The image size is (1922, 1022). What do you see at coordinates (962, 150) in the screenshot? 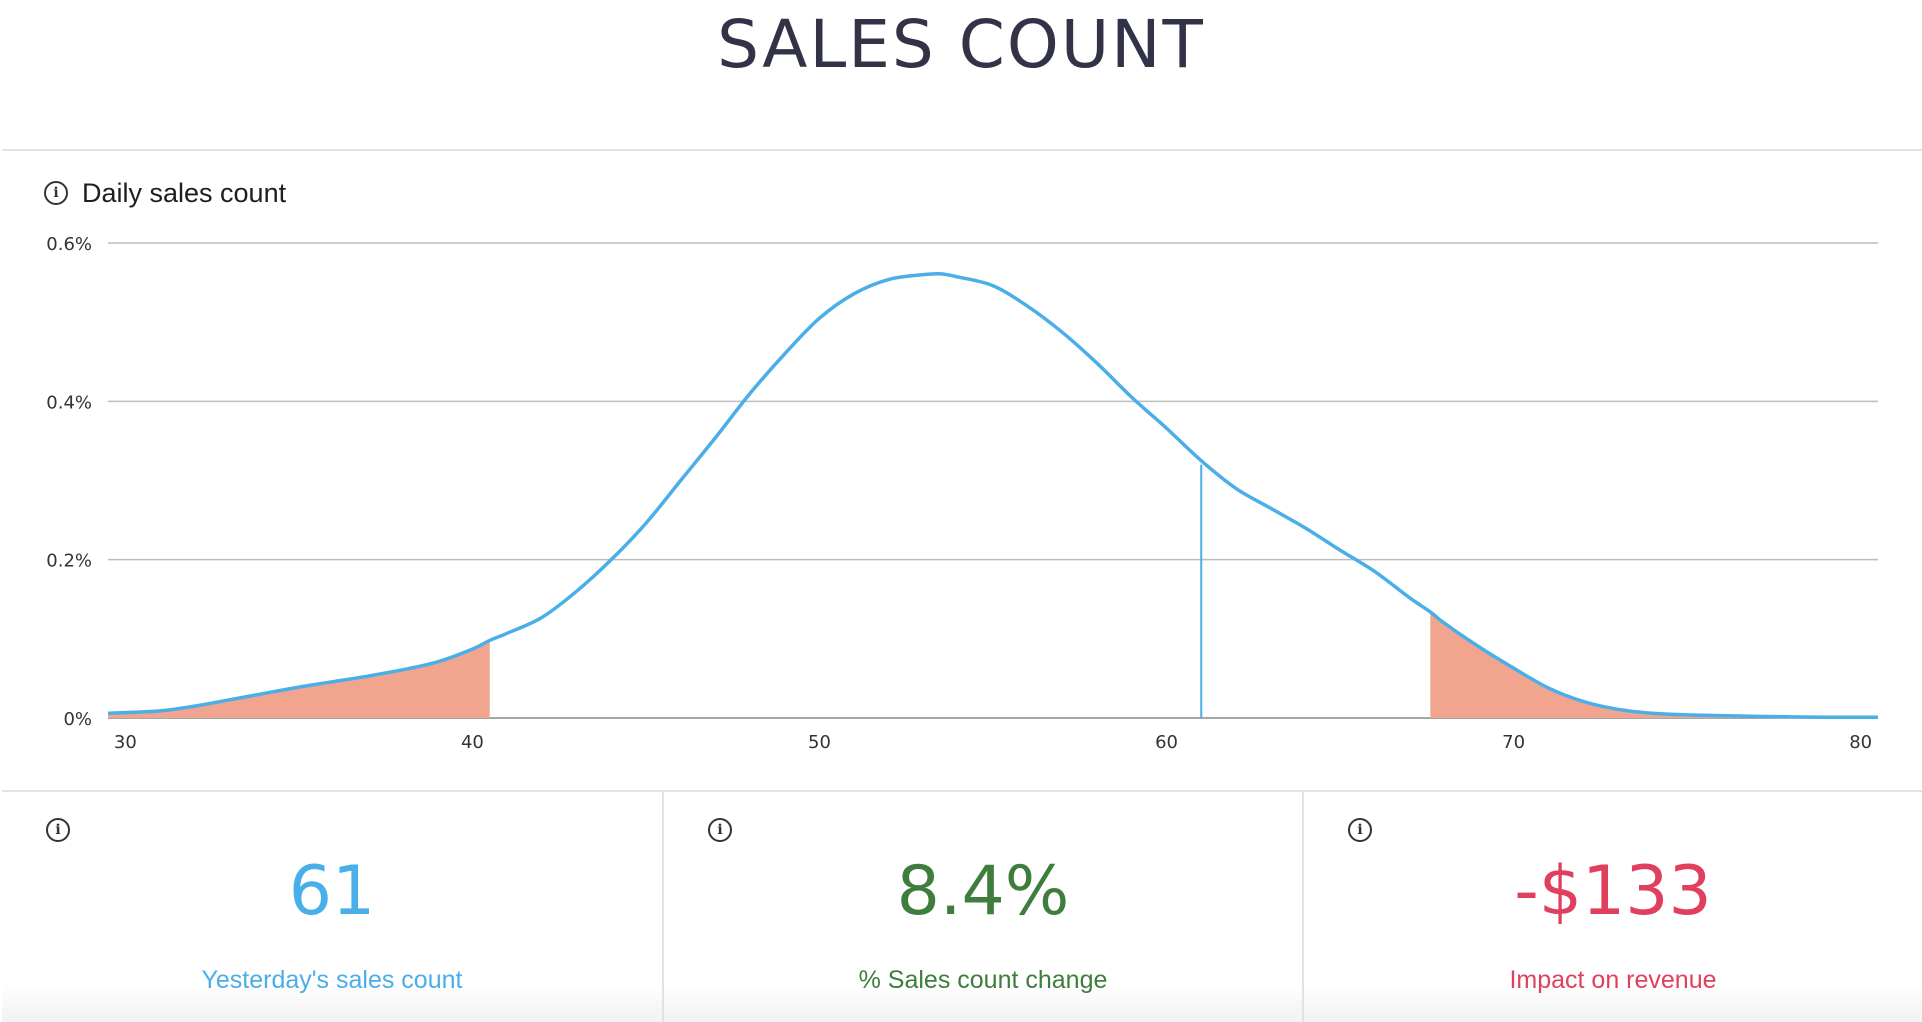
I see `header-divider` at bounding box center [962, 150].